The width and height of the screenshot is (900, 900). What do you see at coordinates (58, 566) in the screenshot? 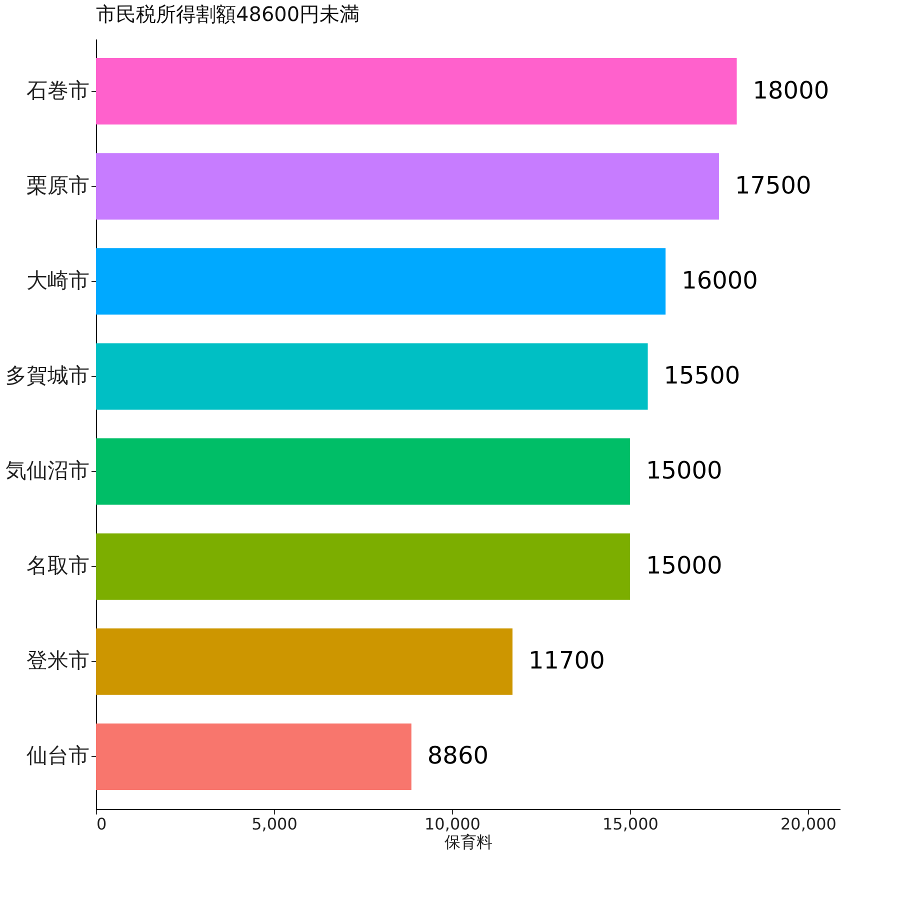
I see `y-tick-label: 名取市` at bounding box center [58, 566].